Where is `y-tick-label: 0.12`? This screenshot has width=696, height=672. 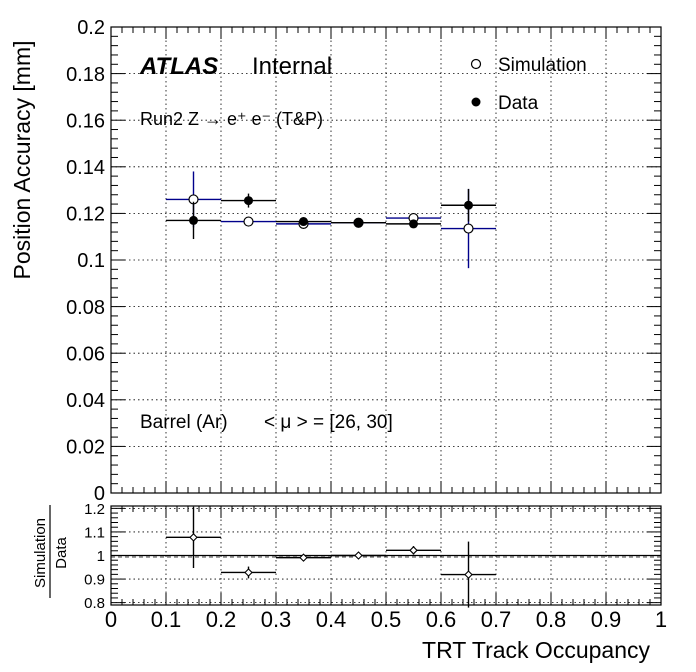 y-tick-label: 0.12 is located at coordinates (85, 215).